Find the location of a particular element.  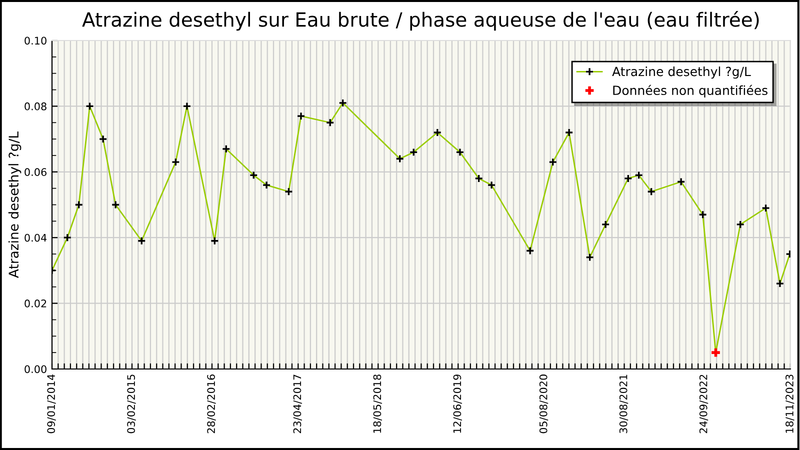

y-axis-title: Atrazine desethyl ?g/L is located at coordinates (15, 205).